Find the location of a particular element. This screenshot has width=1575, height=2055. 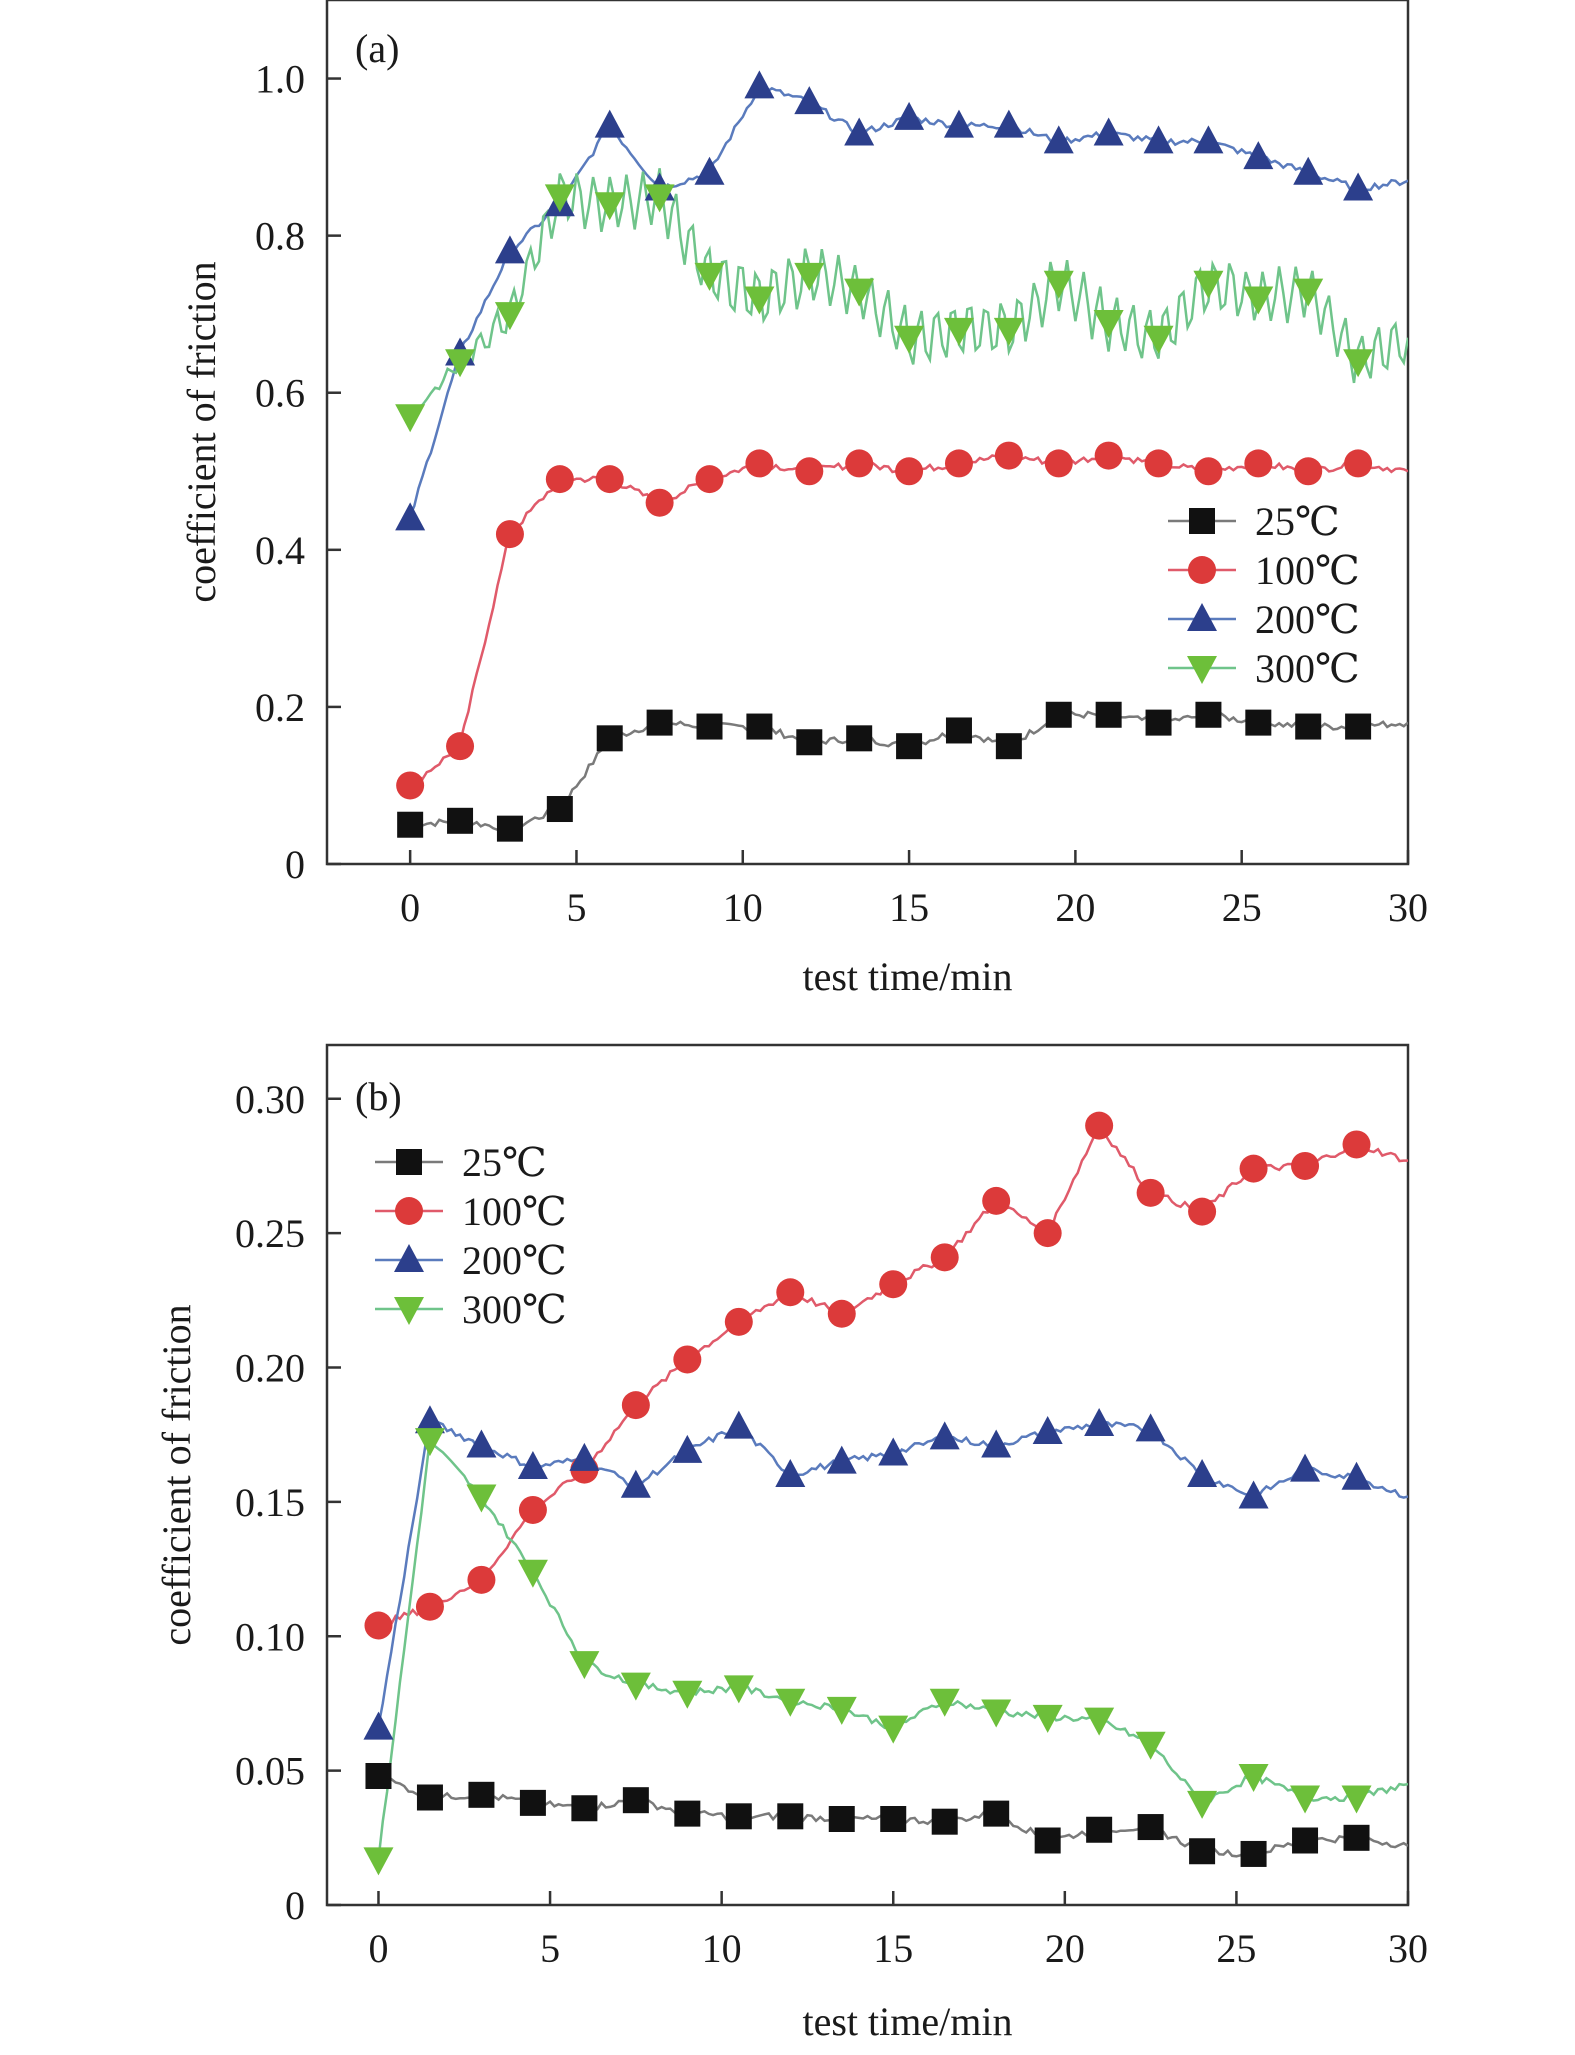

y-tick-label: 0.20 is located at coordinates (270, 1368).